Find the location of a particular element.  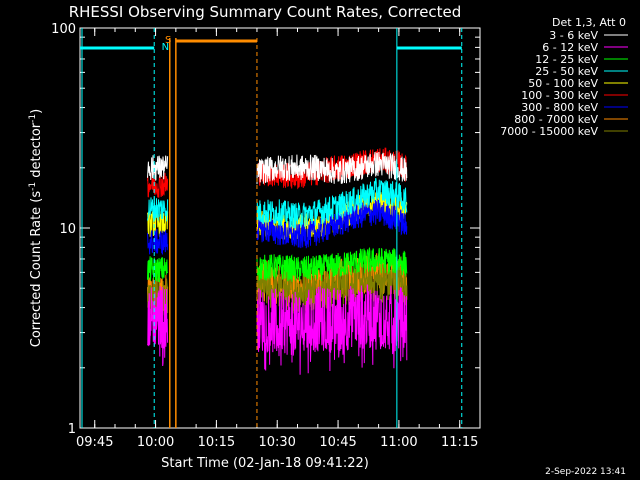

y-axis-label: Corrected Count Rate (s-1 detector-1) is located at coordinates (36, 228).